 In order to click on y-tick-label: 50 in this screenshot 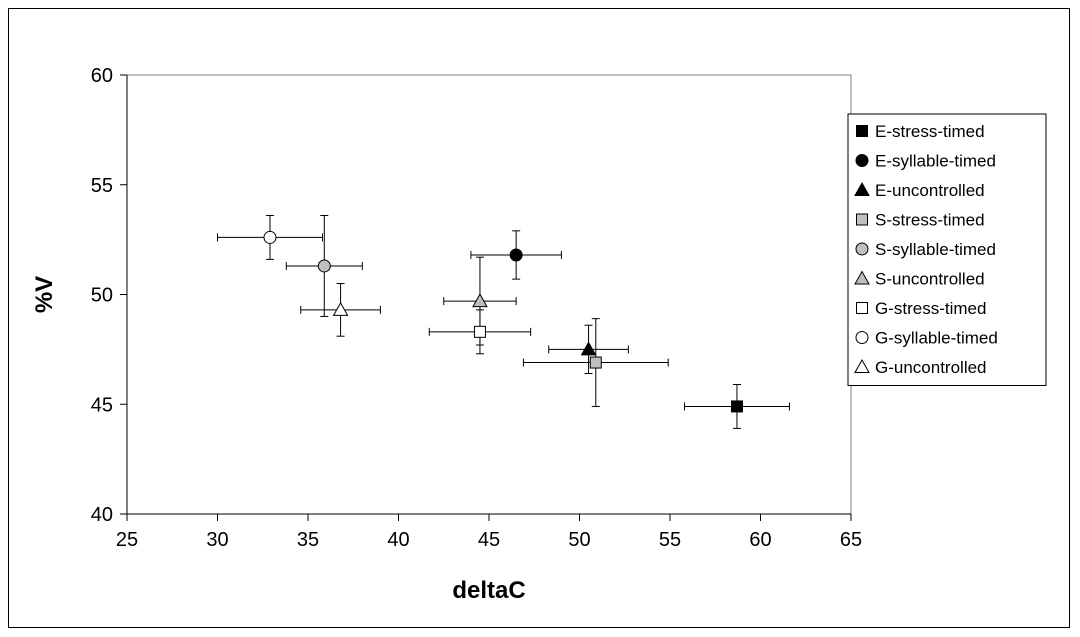, I will do `click(102, 296)`.